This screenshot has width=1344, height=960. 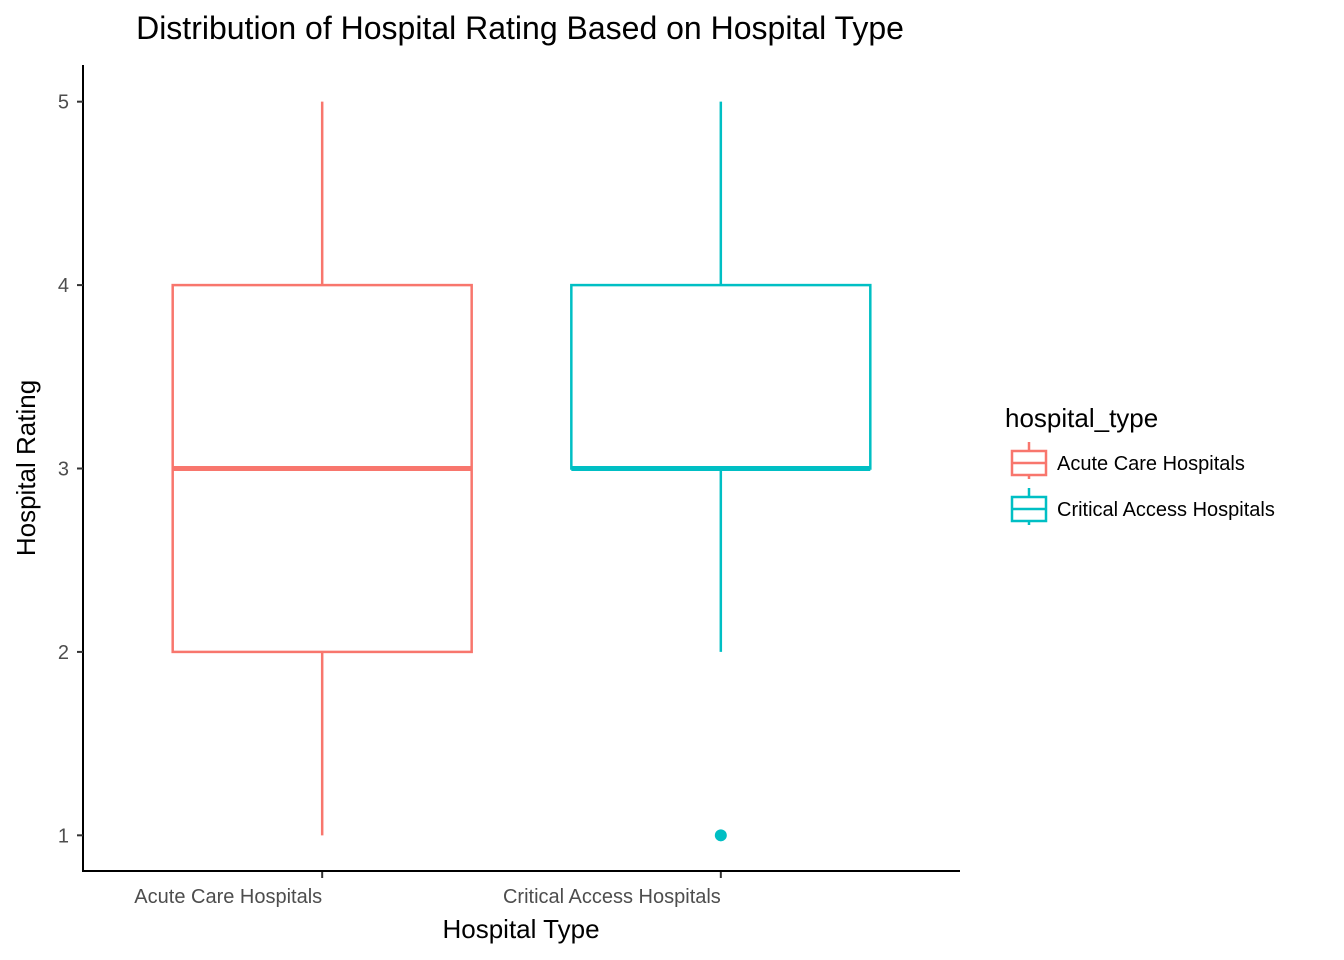 What do you see at coordinates (228, 897) in the screenshot?
I see `x-tick-label: Acute Care Hospitals` at bounding box center [228, 897].